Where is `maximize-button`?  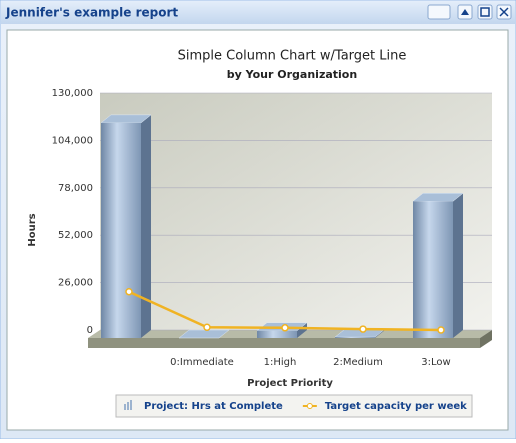 maximize-button is located at coordinates (485, 12).